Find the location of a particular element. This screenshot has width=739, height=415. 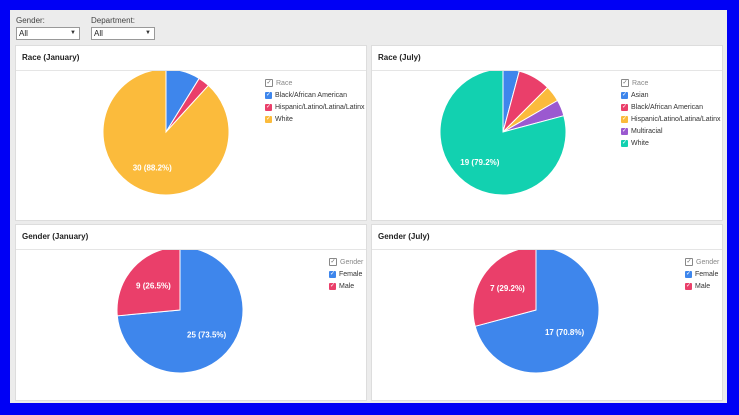

data-label: 25 (73.5%) is located at coordinates (206, 334).